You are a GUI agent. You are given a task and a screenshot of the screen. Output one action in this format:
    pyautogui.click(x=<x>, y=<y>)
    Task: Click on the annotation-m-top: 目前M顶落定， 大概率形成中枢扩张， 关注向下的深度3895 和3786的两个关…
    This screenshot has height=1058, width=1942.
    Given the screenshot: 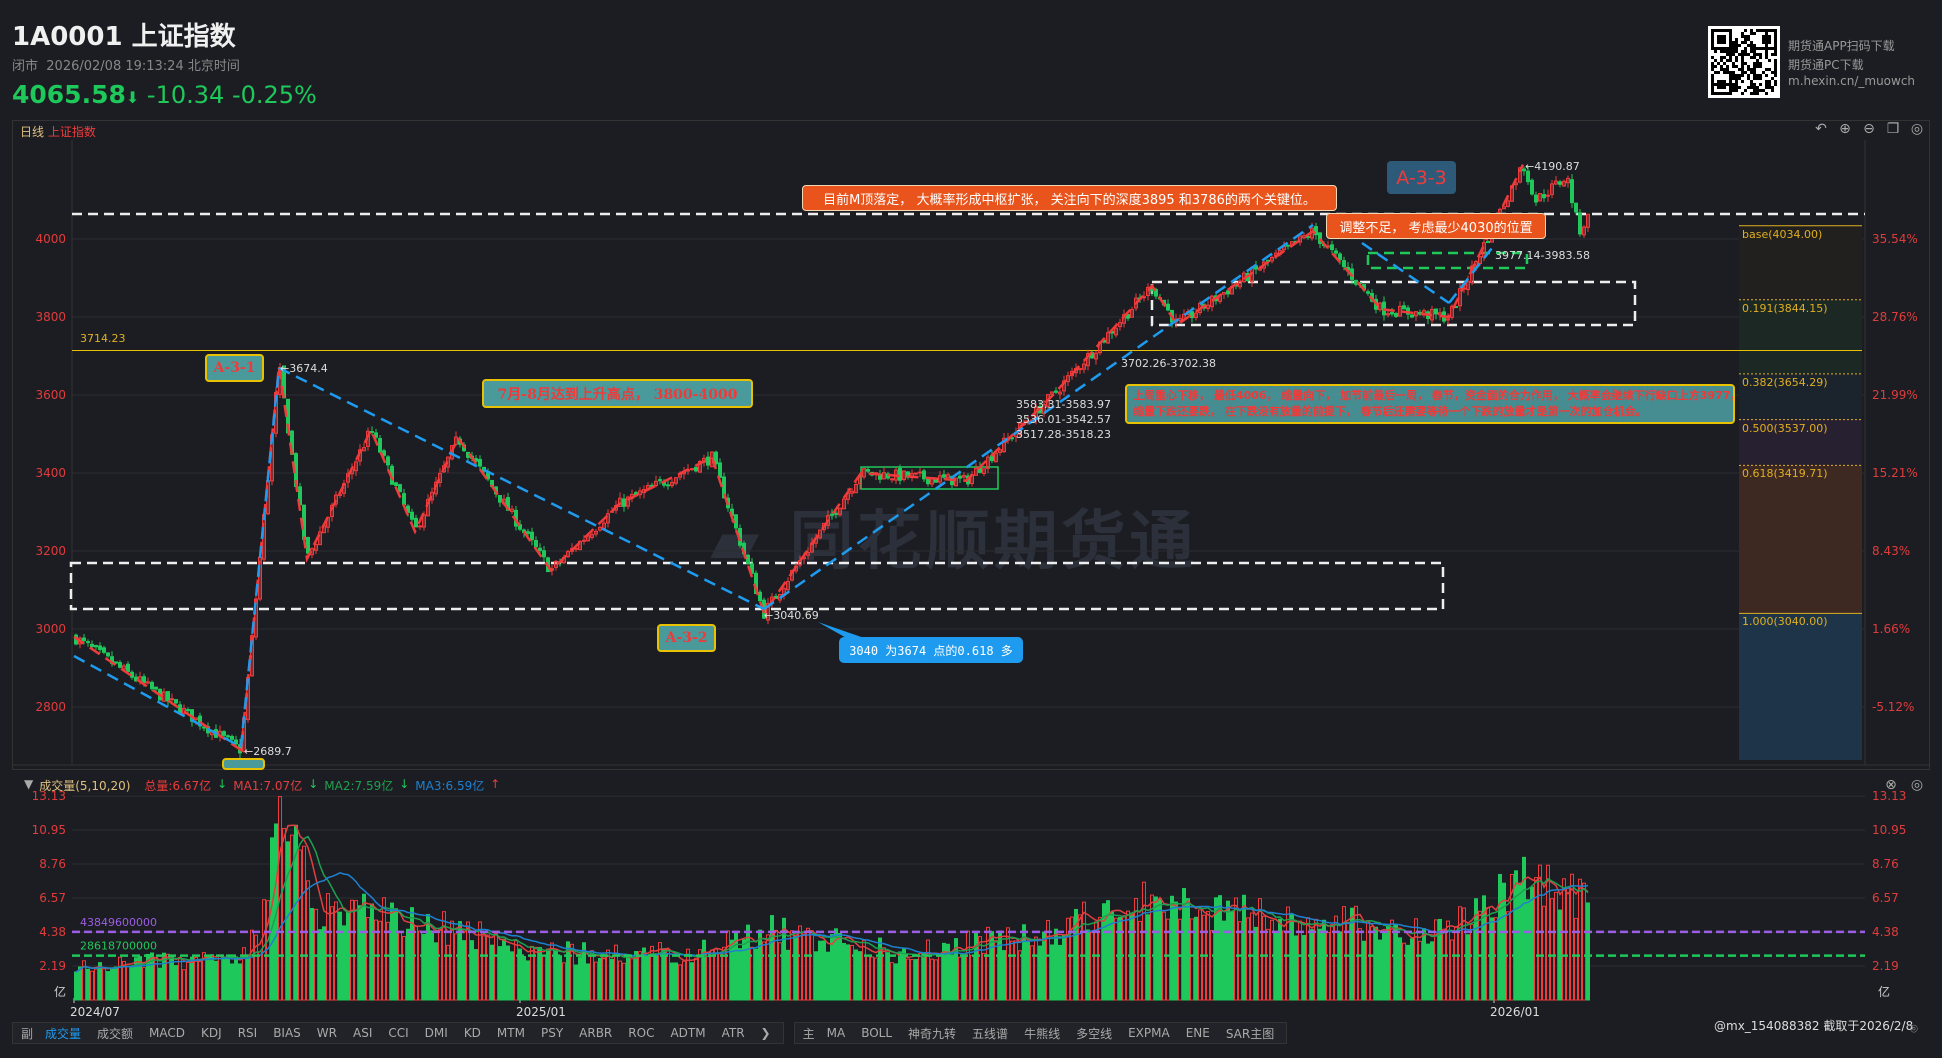 What is the action you would take?
    pyautogui.click(x=1069, y=198)
    